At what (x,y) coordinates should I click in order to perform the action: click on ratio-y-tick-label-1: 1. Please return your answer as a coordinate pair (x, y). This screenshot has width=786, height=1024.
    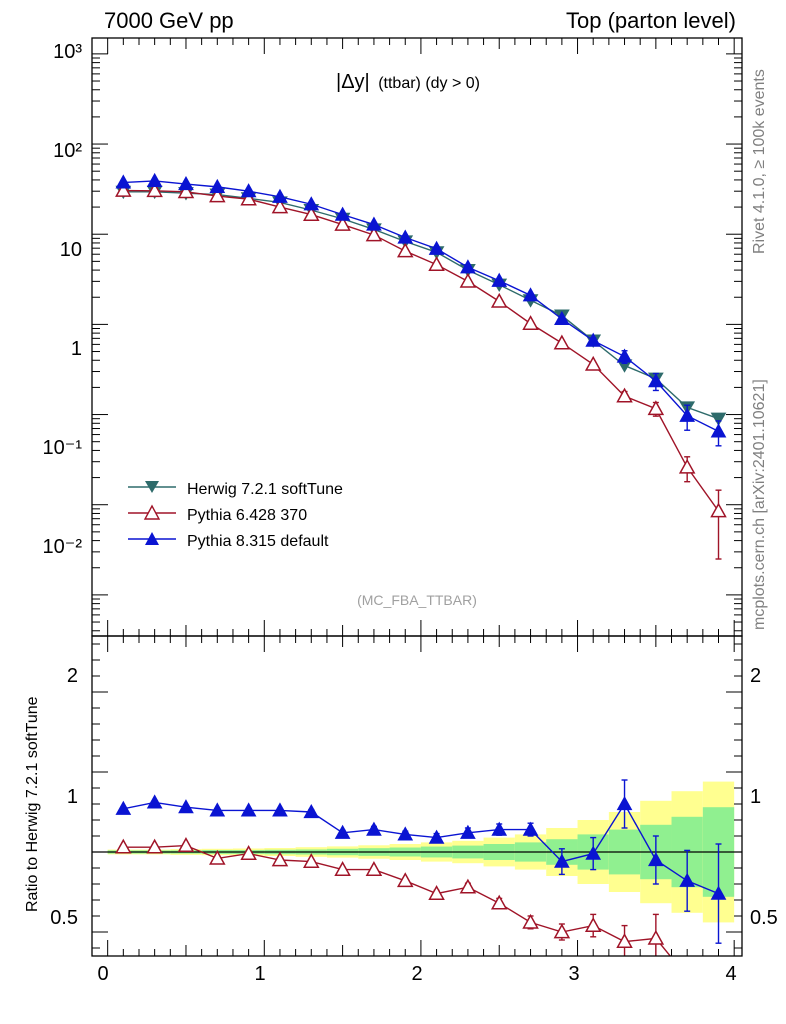
    Looking at the image, I should click on (72, 797).